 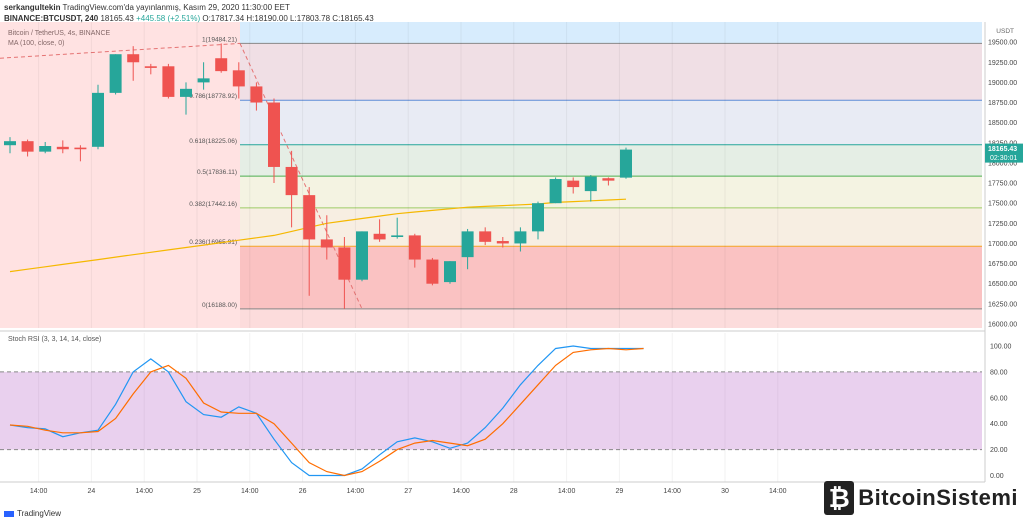 I want to click on price-change: +445.58 (+2.51%), so click(x=168, y=18).